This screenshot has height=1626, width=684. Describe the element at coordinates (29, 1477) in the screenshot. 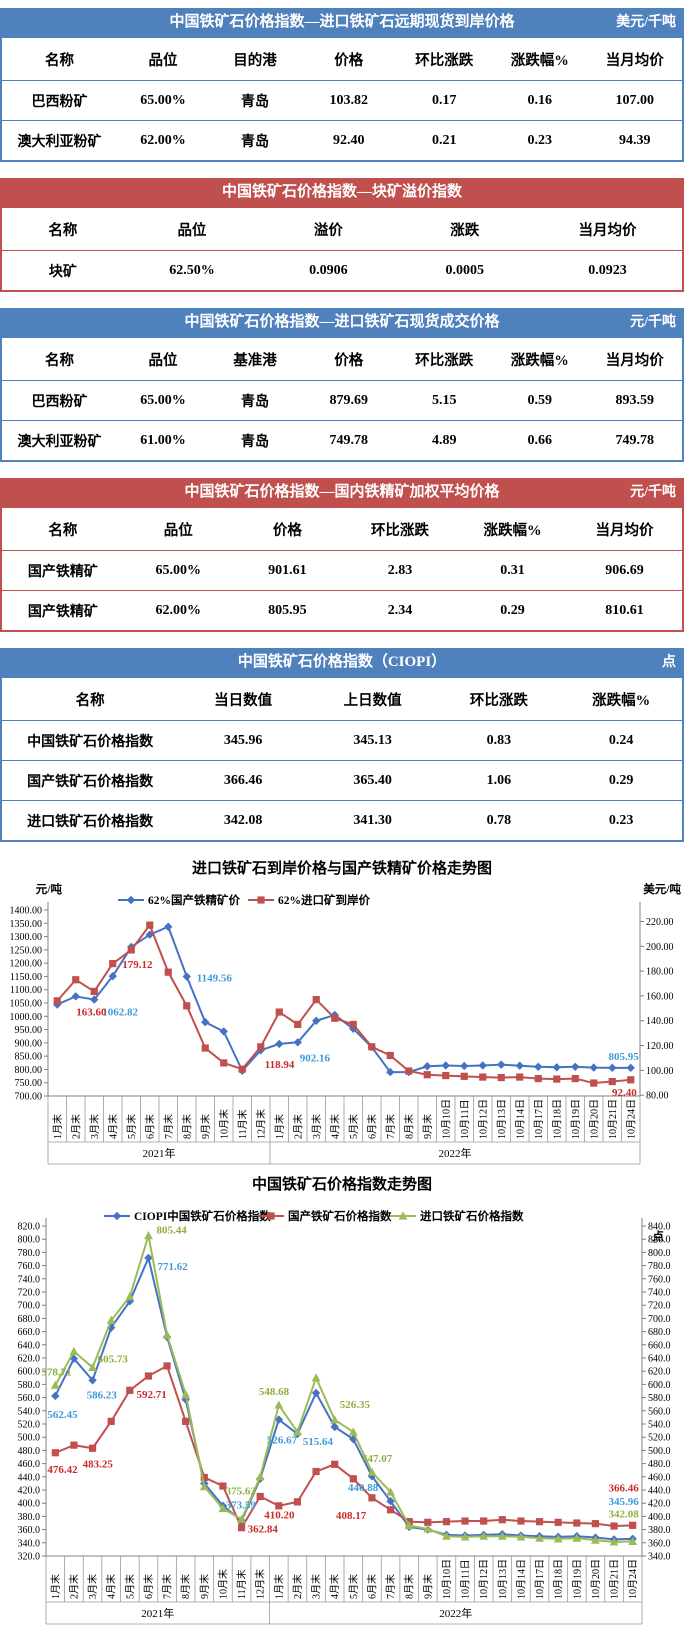

I see `left-tick-label: 440.0` at that location.